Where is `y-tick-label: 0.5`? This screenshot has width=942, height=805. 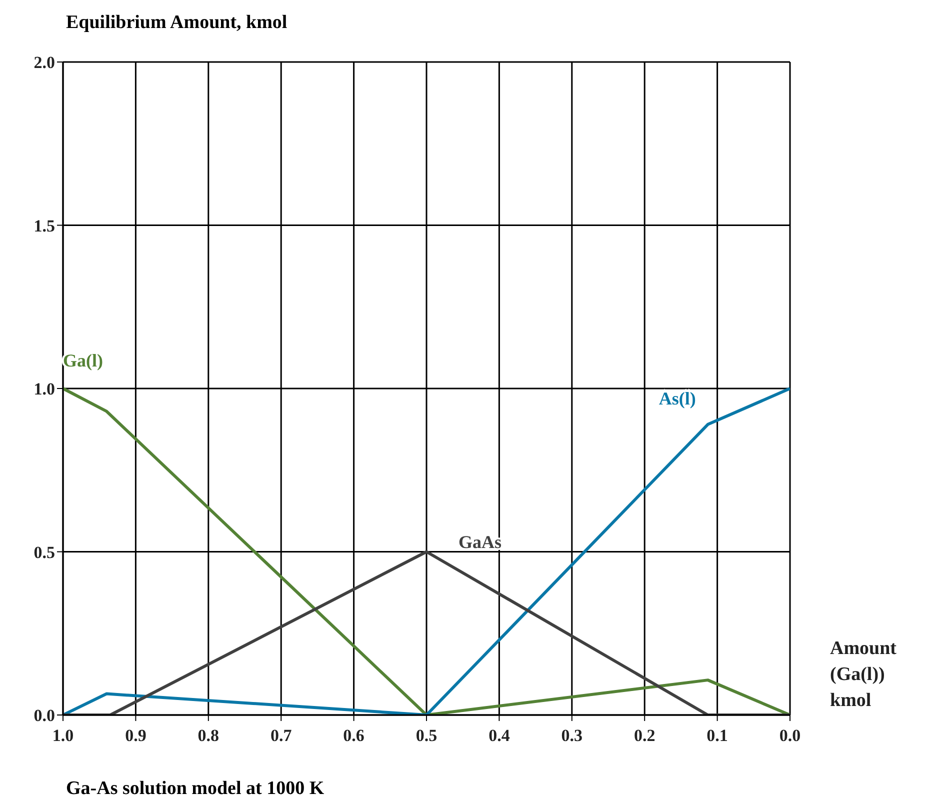
y-tick-label: 0.5 is located at coordinates (44, 552).